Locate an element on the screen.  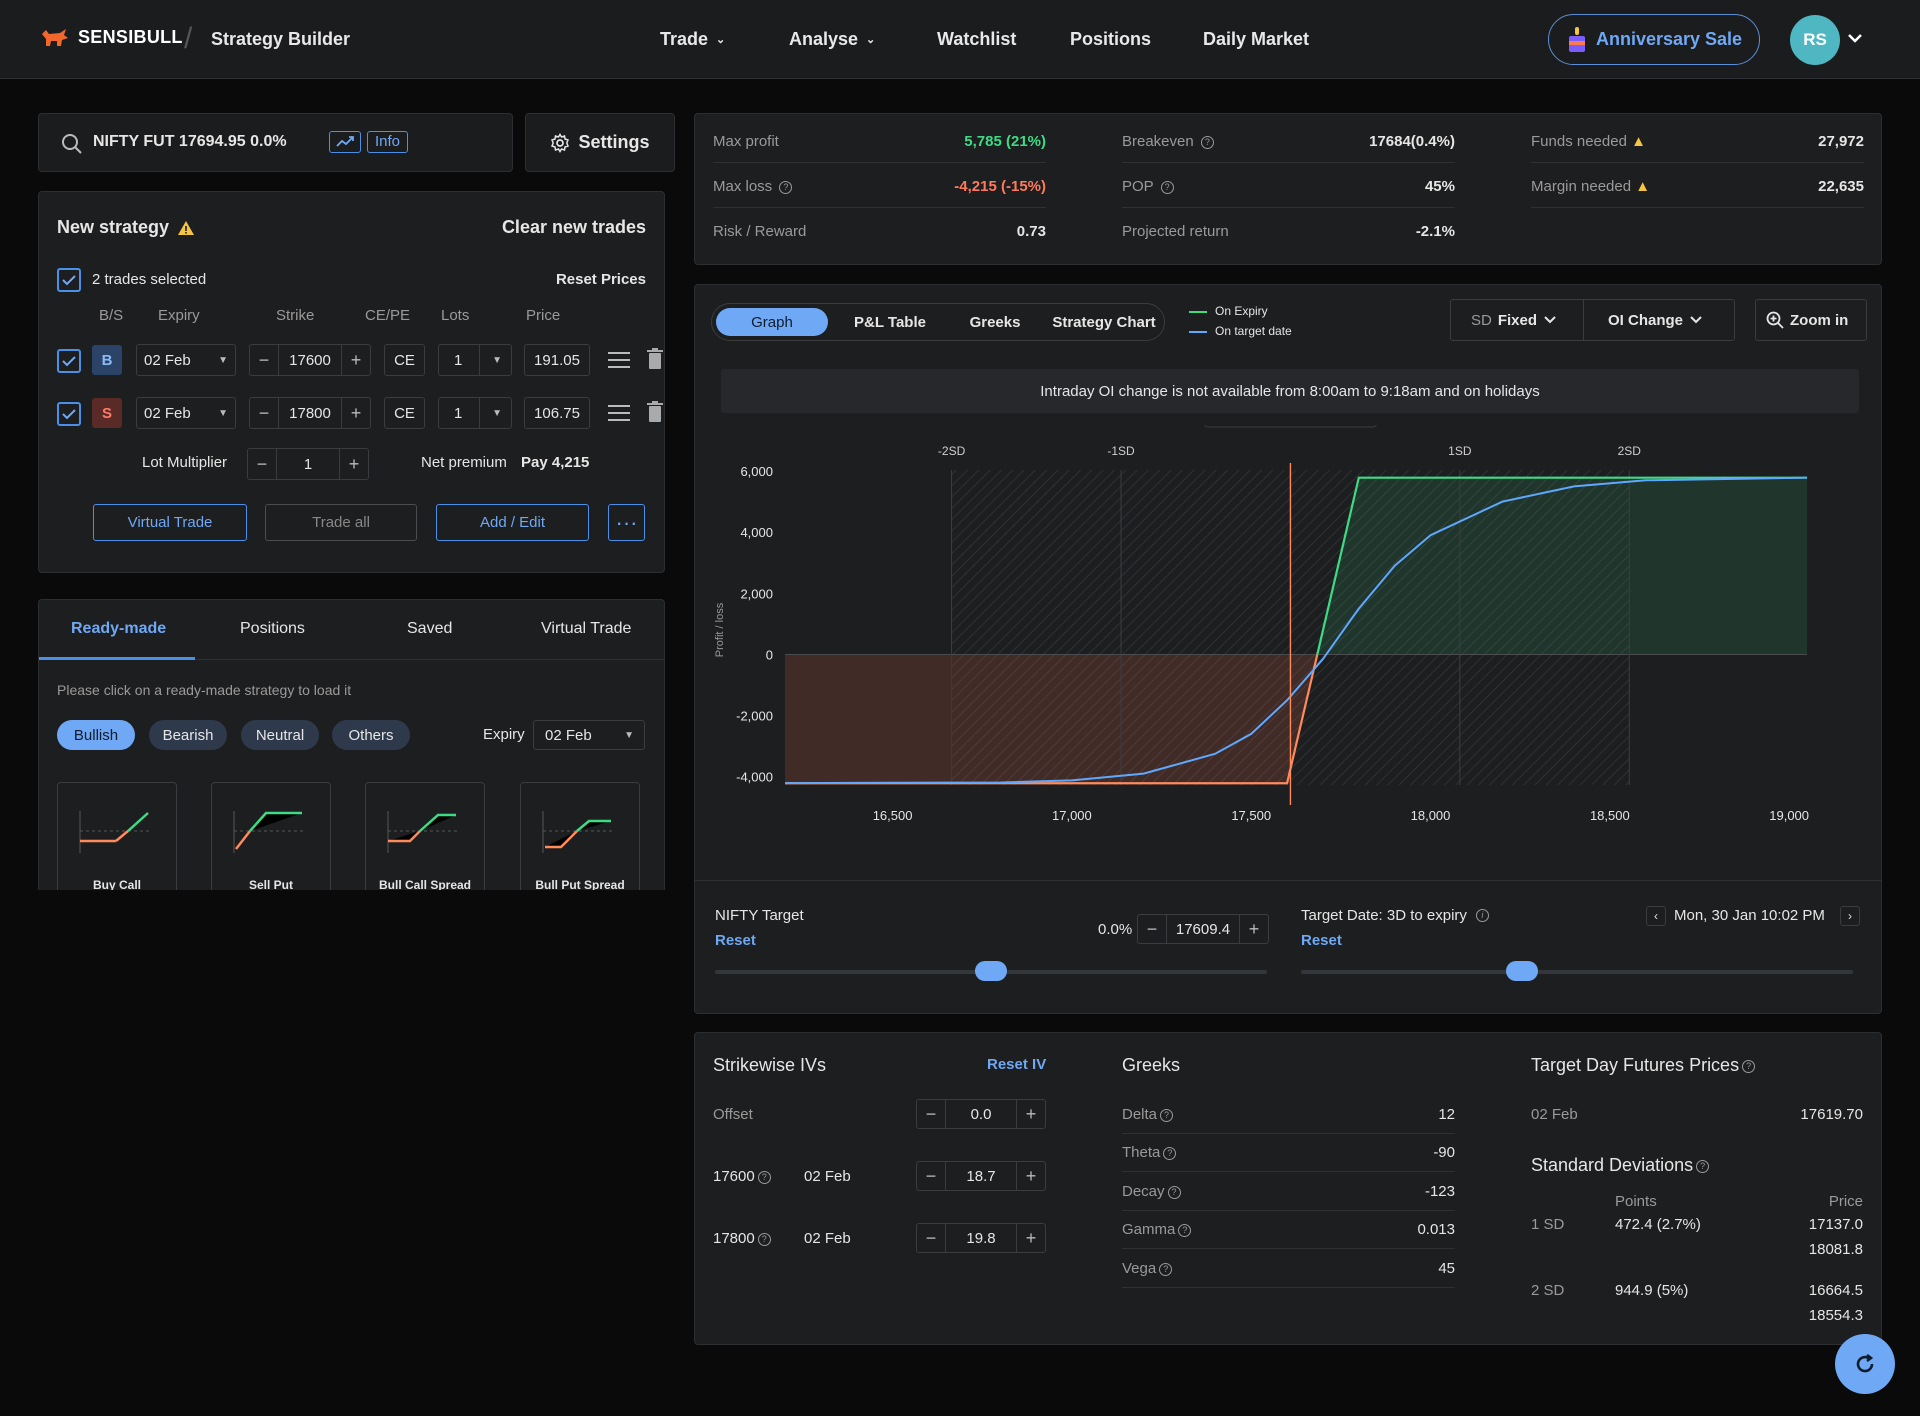
lot-multiplier-stepper: −1 + is located at coordinates (308, 464).